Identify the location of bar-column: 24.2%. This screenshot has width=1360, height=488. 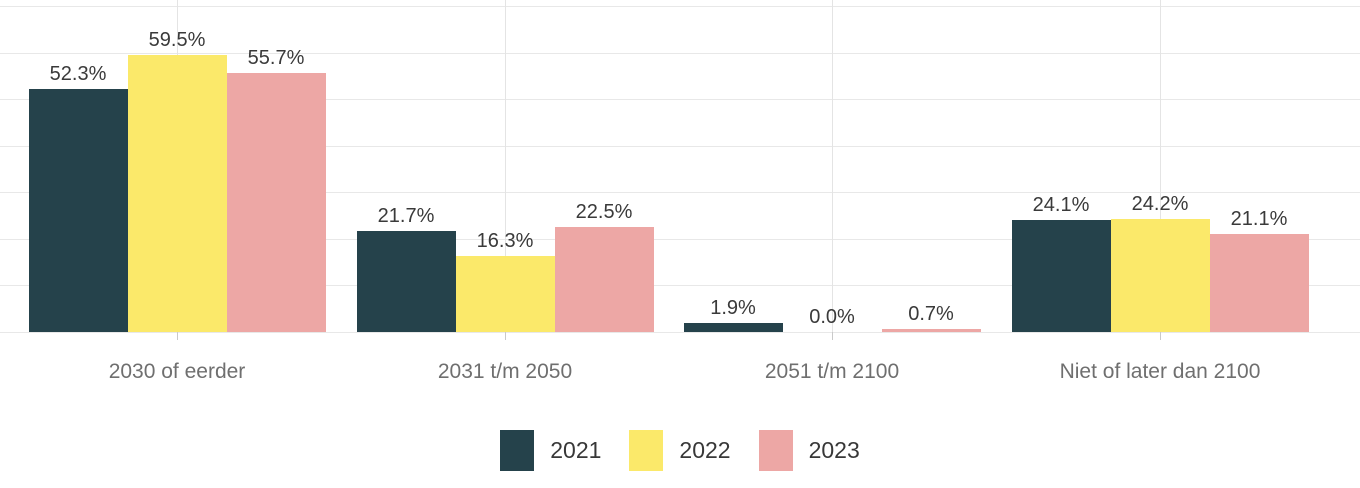
(1160, 262).